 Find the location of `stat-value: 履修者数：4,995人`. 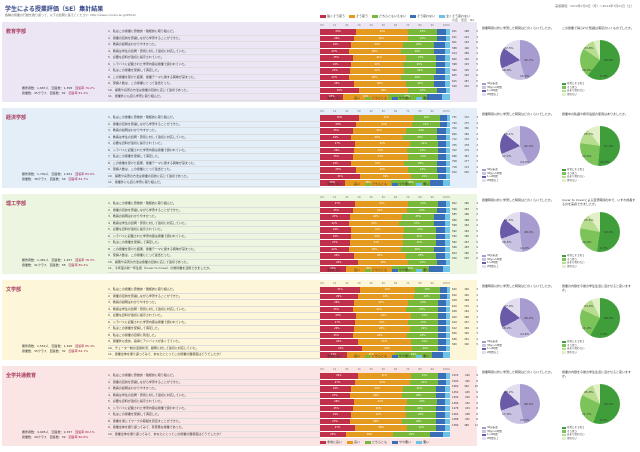

stat-value: 履修者数：4,995人 is located at coordinates (37, 432).